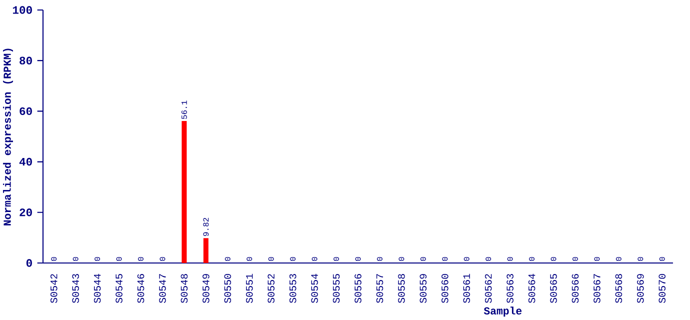  What do you see at coordinates (206, 289) in the screenshot?
I see `x-tick-label: S0549` at bounding box center [206, 289].